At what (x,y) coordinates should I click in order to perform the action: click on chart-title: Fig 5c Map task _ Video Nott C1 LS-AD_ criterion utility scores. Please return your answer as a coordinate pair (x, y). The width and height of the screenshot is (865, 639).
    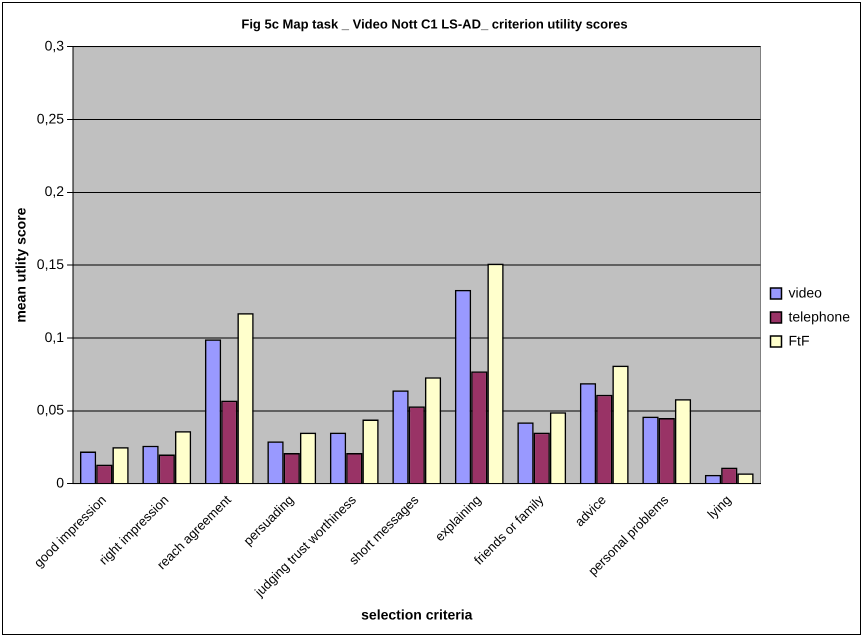
    Looking at the image, I should click on (434, 24).